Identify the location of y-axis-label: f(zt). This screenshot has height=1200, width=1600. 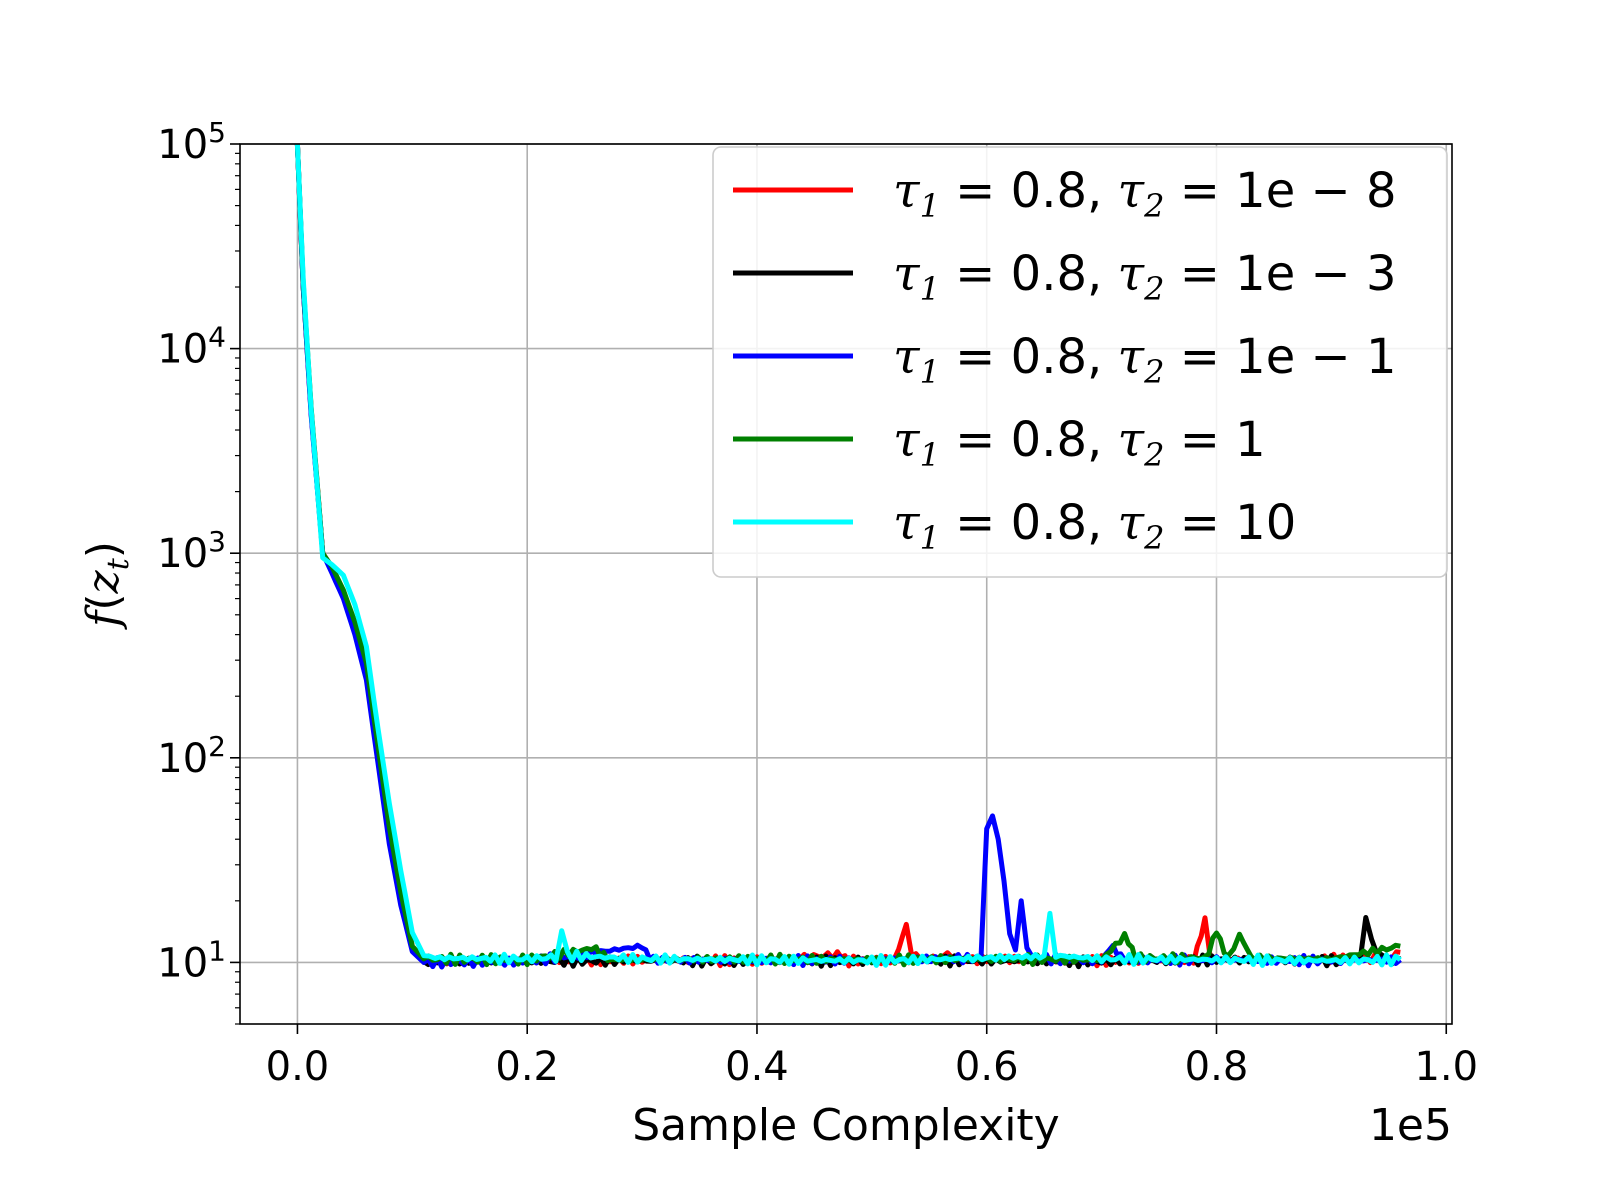
(107, 585).